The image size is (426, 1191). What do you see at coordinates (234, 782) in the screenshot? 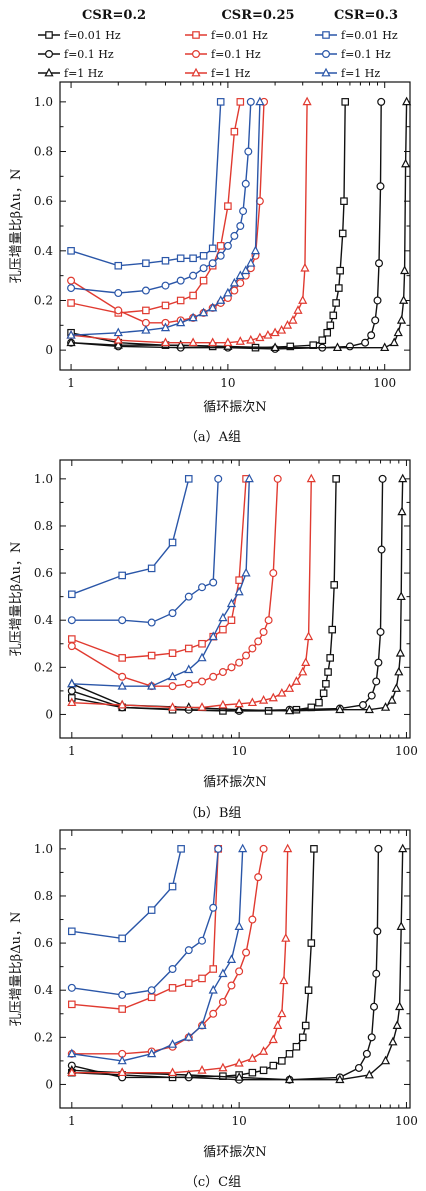
I see `x-axis-label: 循环振次N` at bounding box center [234, 782].